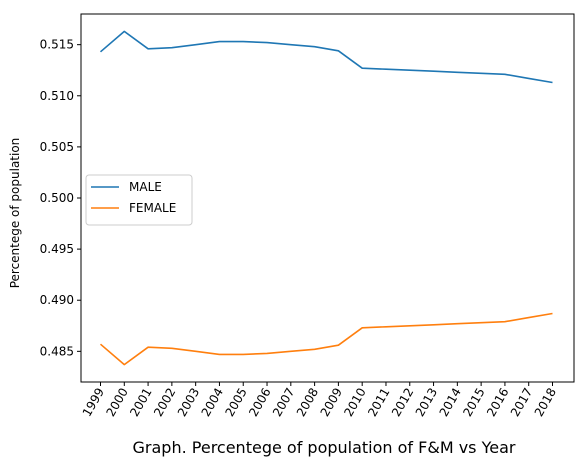 The height and width of the screenshot is (465, 588). I want to click on x-tick-label: 2016, so click(497, 402).